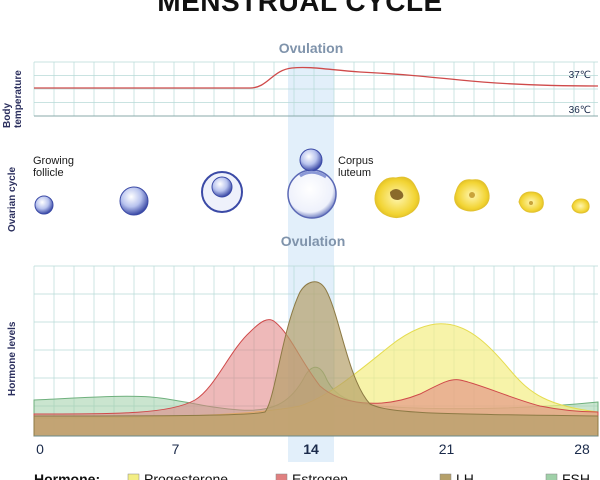 The height and width of the screenshot is (480, 600). What do you see at coordinates (312, 183) in the screenshot?
I see `follicle-ovulating` at bounding box center [312, 183].